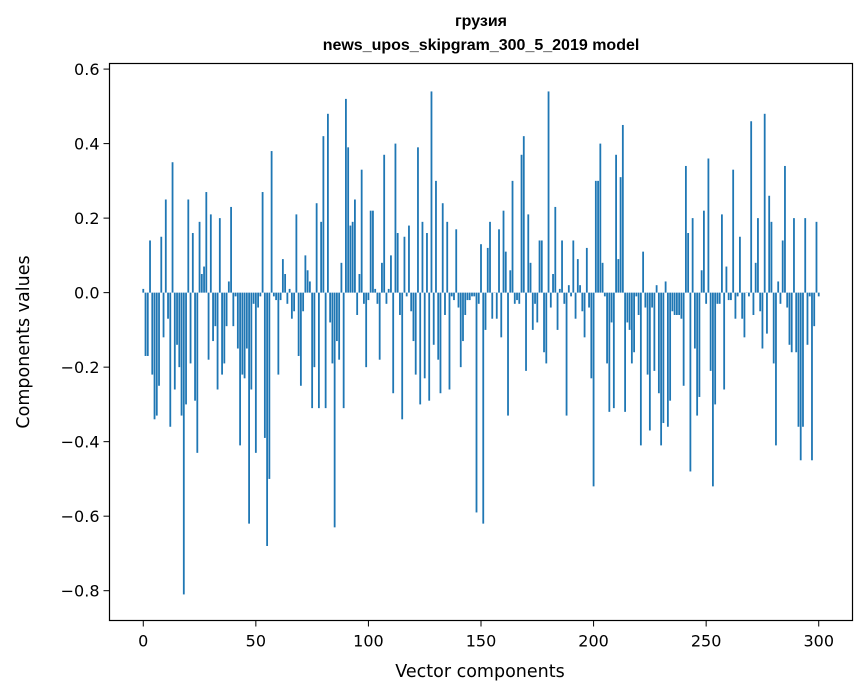  I want to click on y-tick-label: −0.8, so click(80, 591).